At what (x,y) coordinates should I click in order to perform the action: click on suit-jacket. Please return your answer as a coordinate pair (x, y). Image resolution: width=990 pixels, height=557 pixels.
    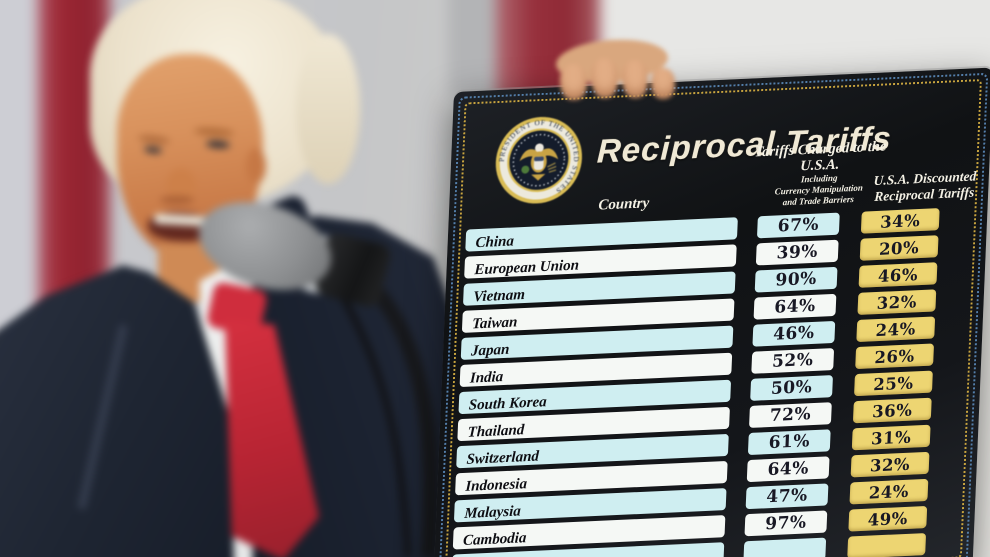
    Looking at the image, I should click on (117, 411).